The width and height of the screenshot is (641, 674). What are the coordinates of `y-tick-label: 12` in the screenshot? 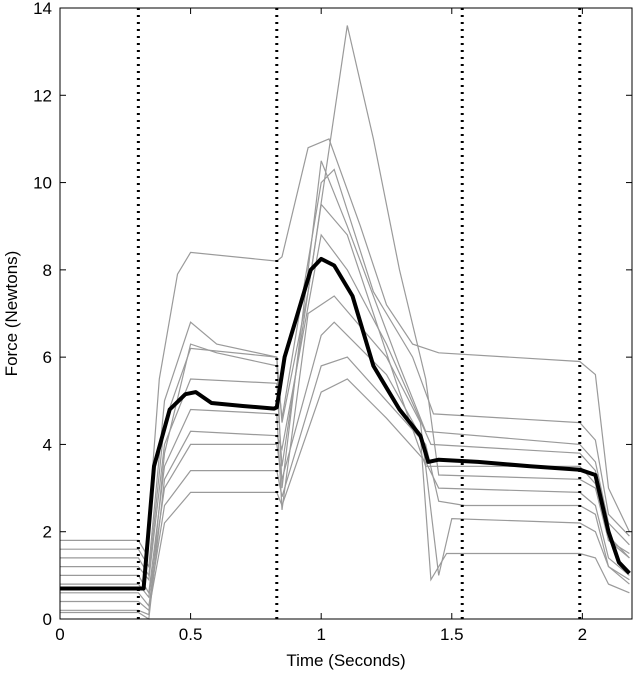 It's located at (42, 95).